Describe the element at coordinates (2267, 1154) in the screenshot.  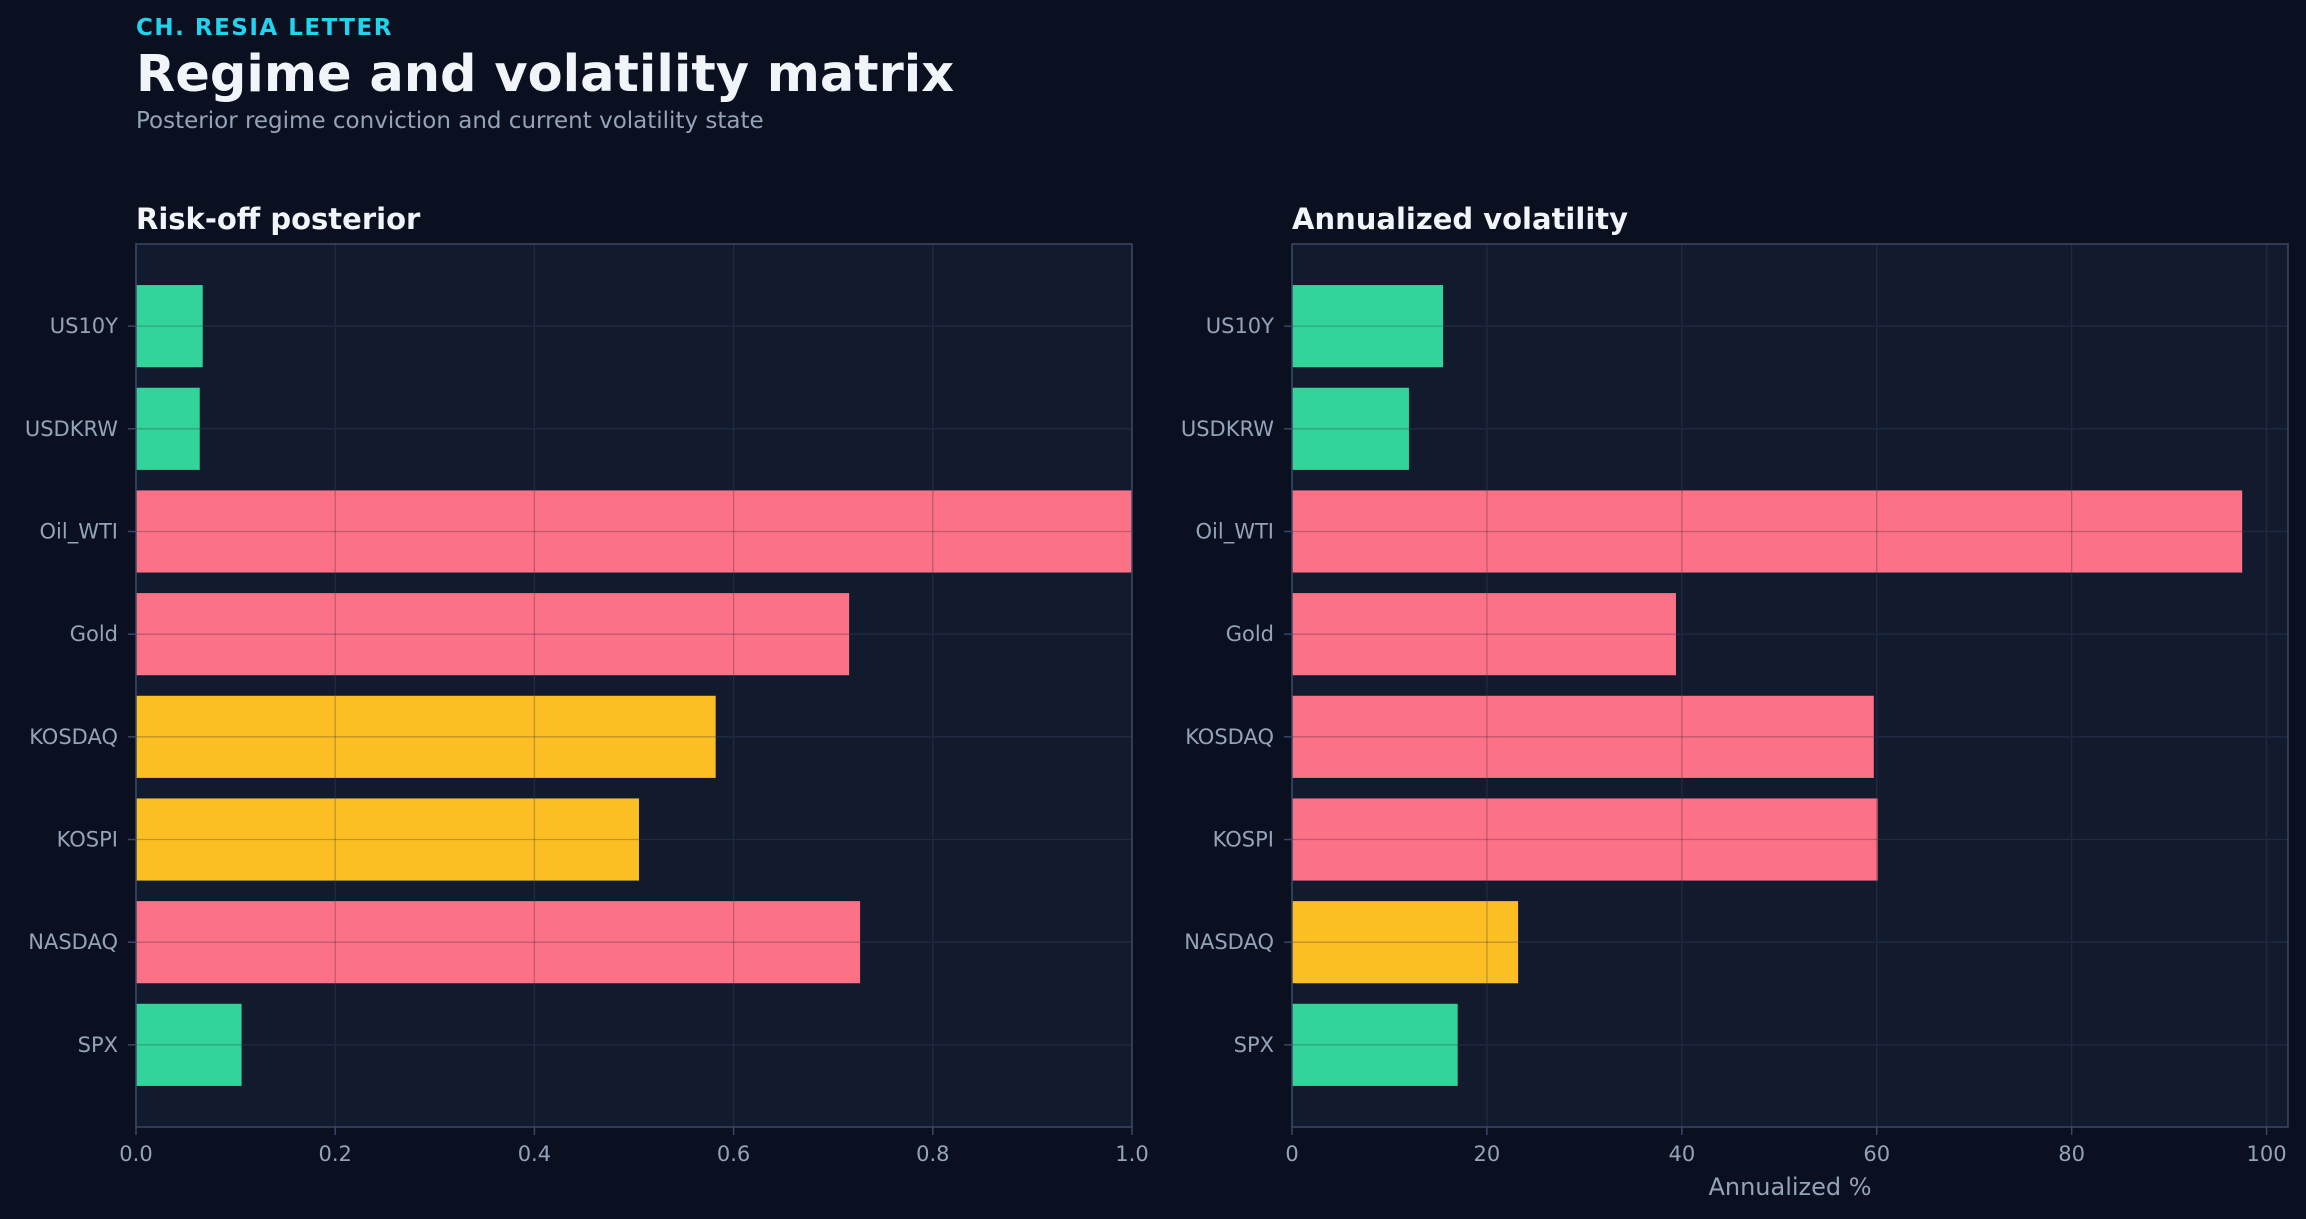
I see `x-tick-label: 100` at that location.